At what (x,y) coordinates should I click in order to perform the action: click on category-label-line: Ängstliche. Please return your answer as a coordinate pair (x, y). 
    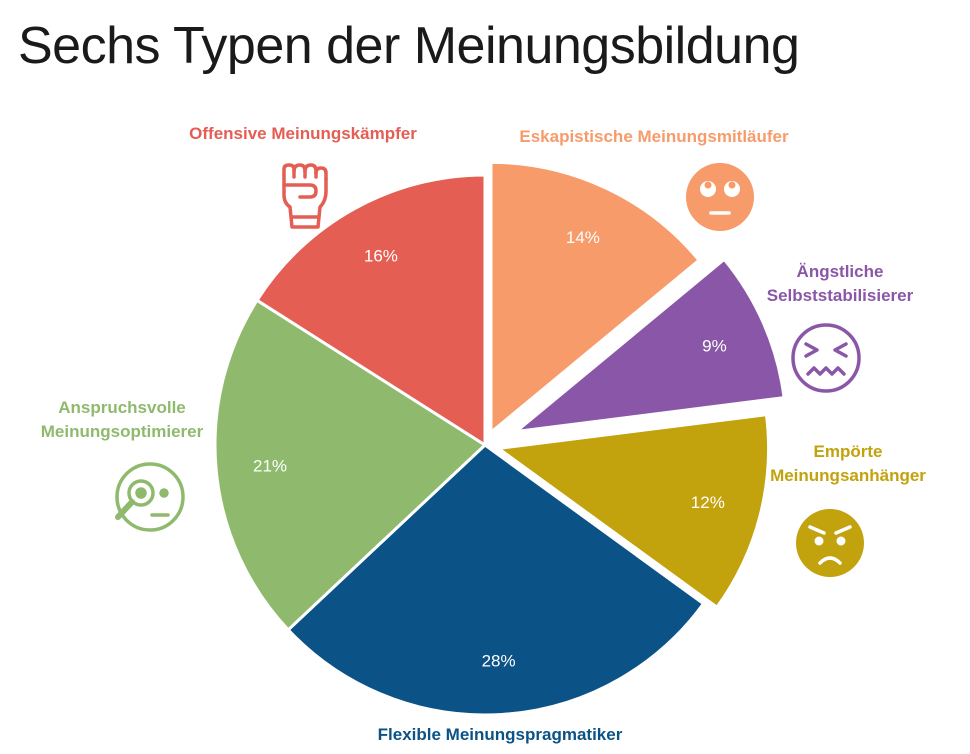
    Looking at the image, I should click on (840, 271).